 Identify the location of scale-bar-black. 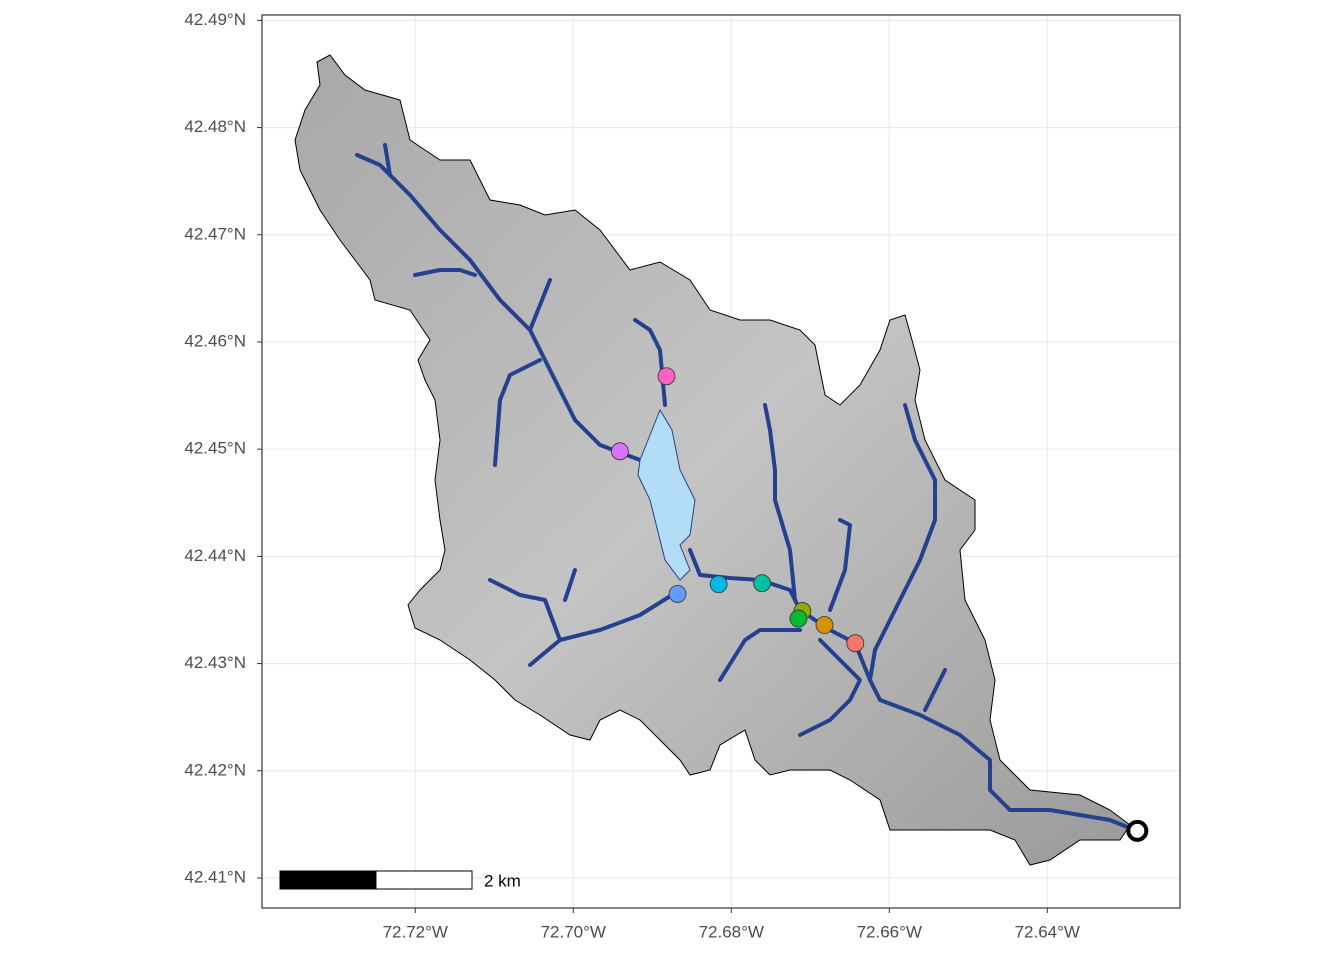
(328, 880).